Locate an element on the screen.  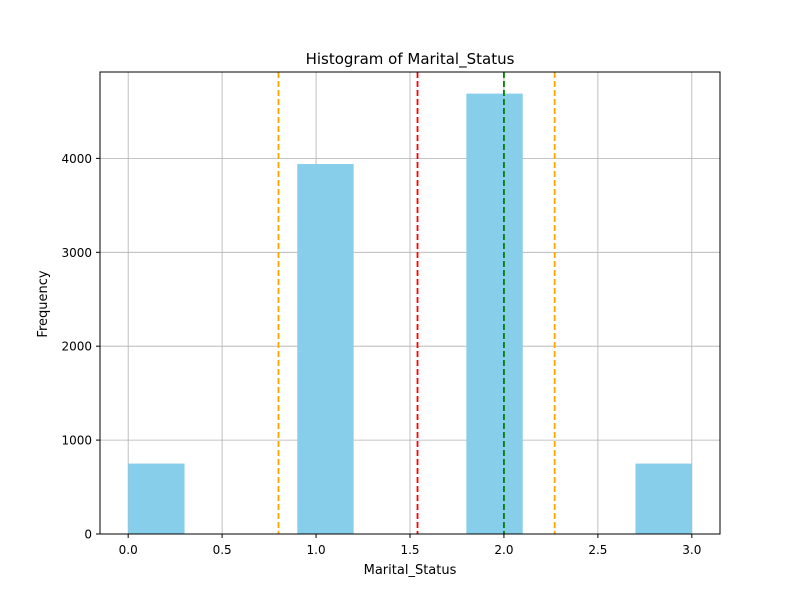
x-tick-label: 2.5 is located at coordinates (597, 550).